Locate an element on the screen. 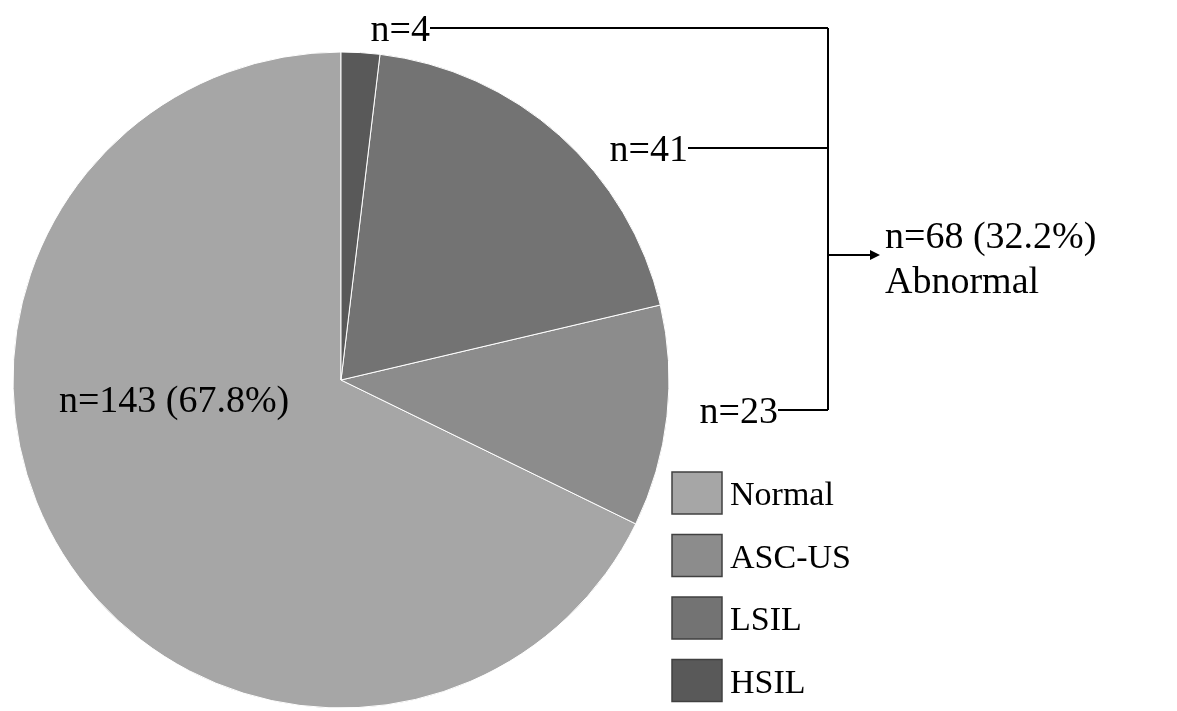 This screenshot has width=1177, height=711. data-label: n=23 is located at coordinates (738, 410).